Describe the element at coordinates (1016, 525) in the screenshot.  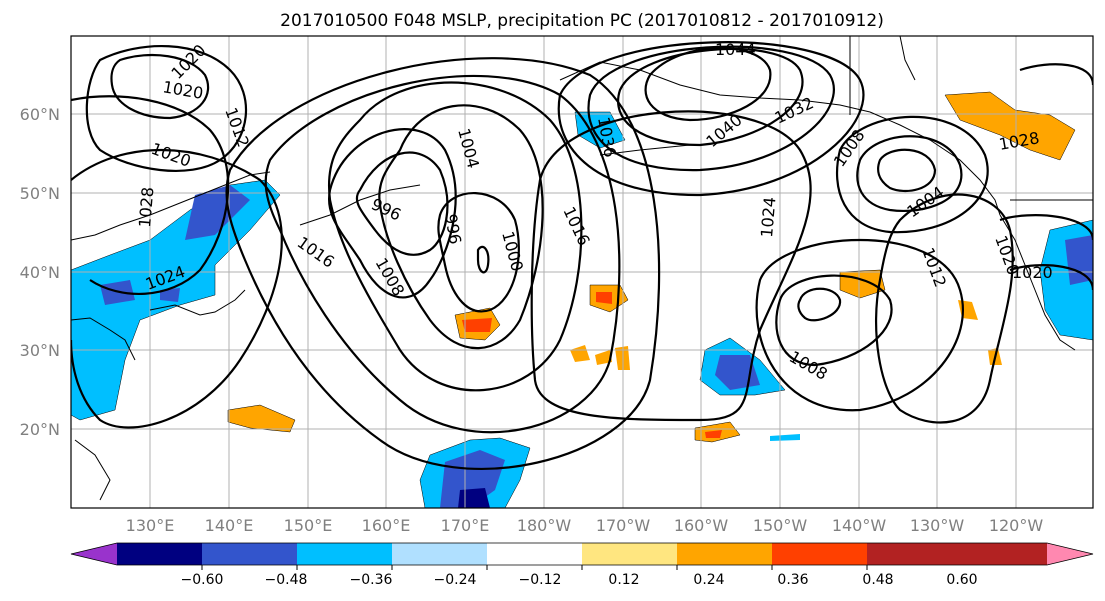
I see `lon-label: 120°W` at that location.